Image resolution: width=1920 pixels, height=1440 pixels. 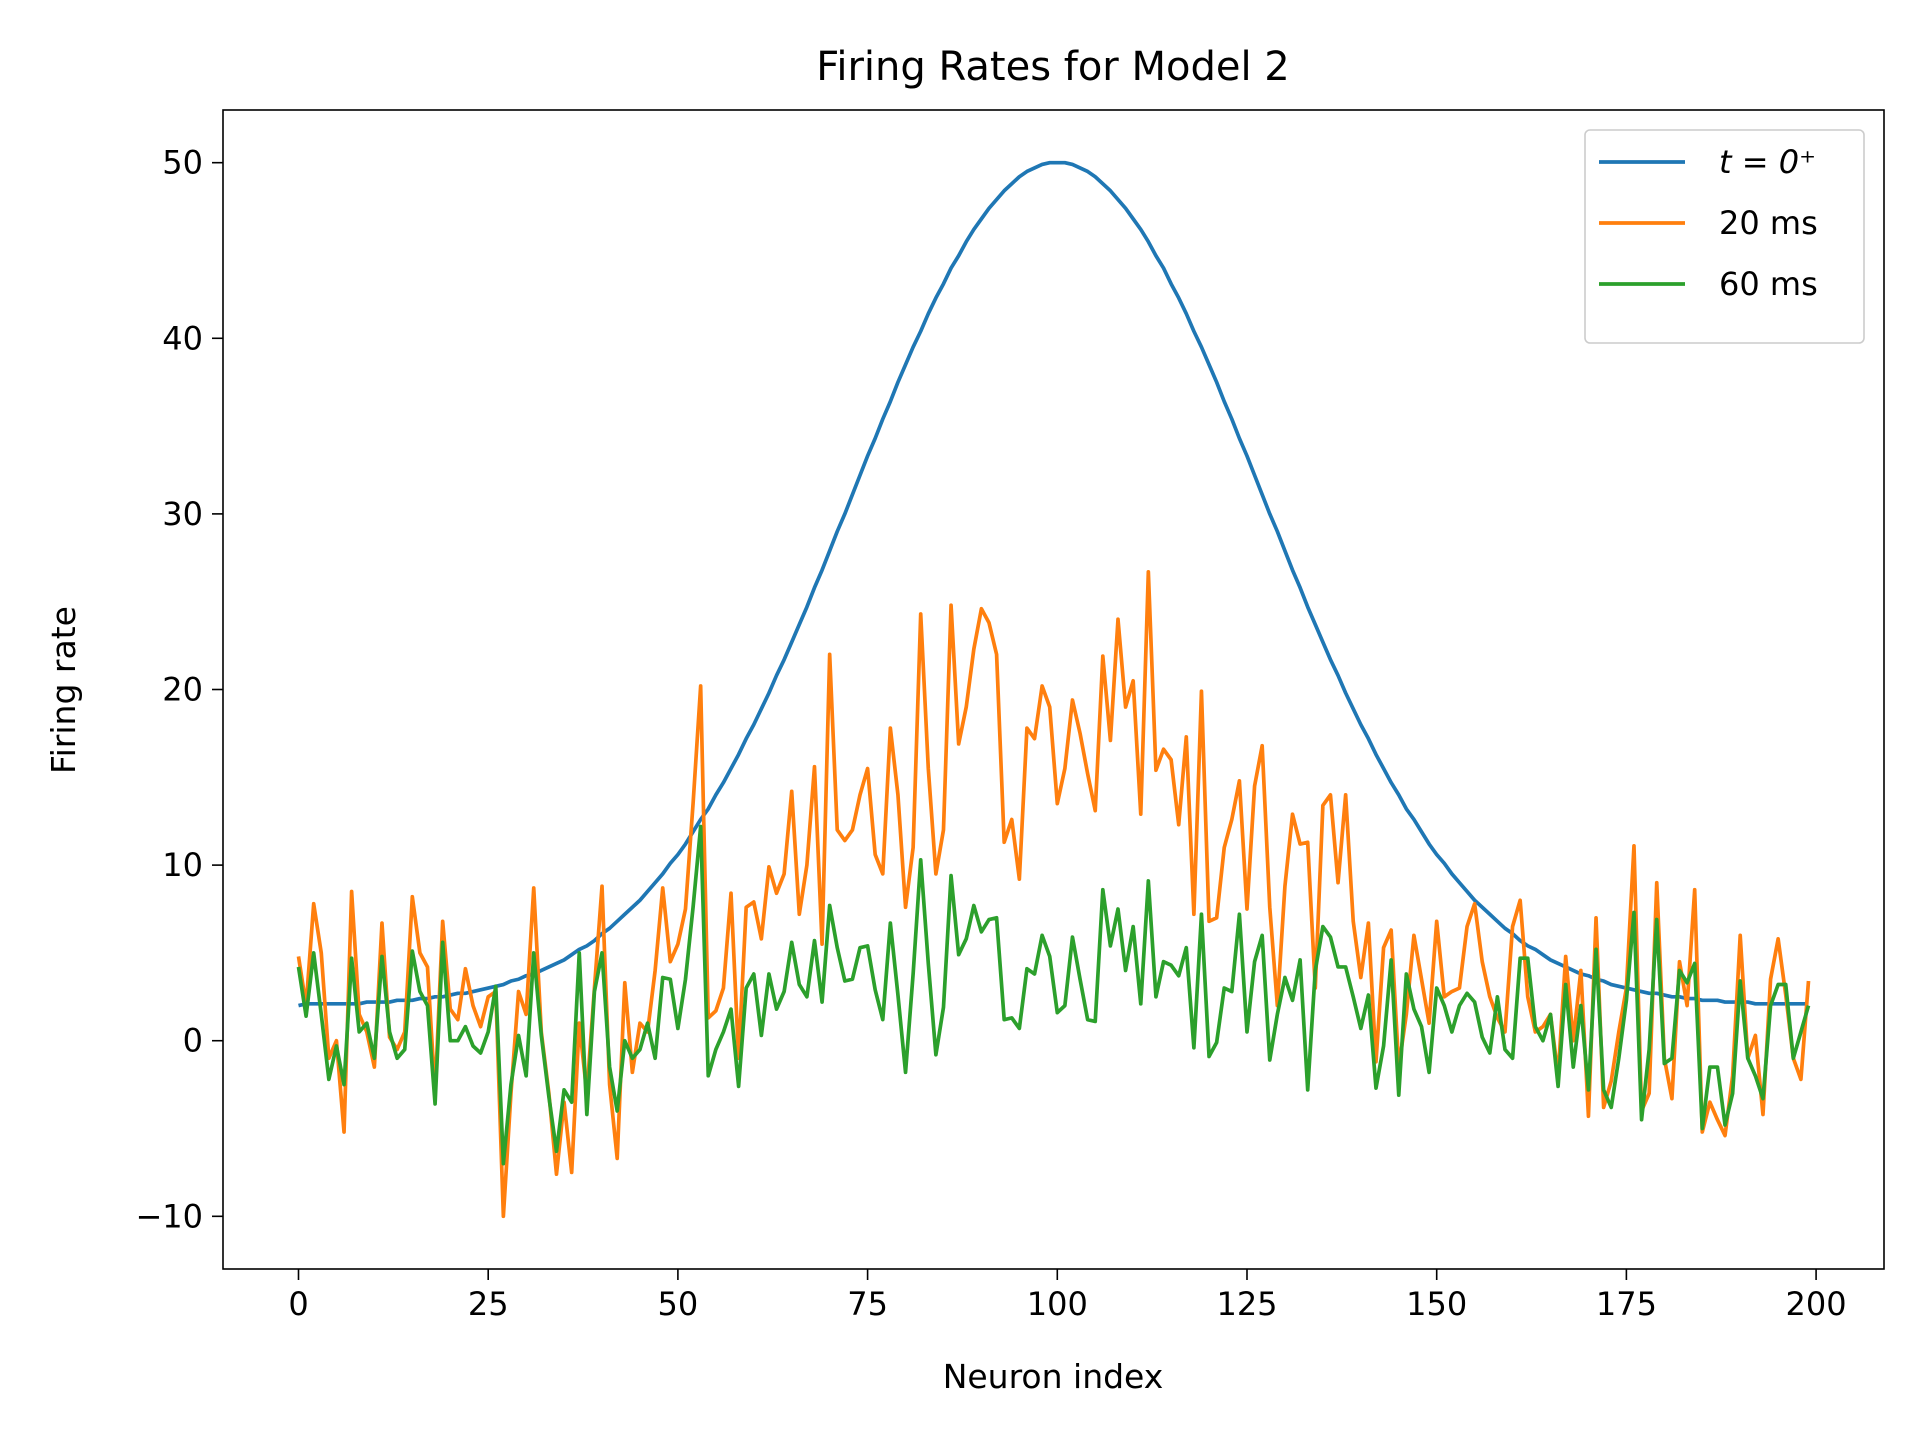 I want to click on x-tick-label: 125, so click(x=1246, y=1304).